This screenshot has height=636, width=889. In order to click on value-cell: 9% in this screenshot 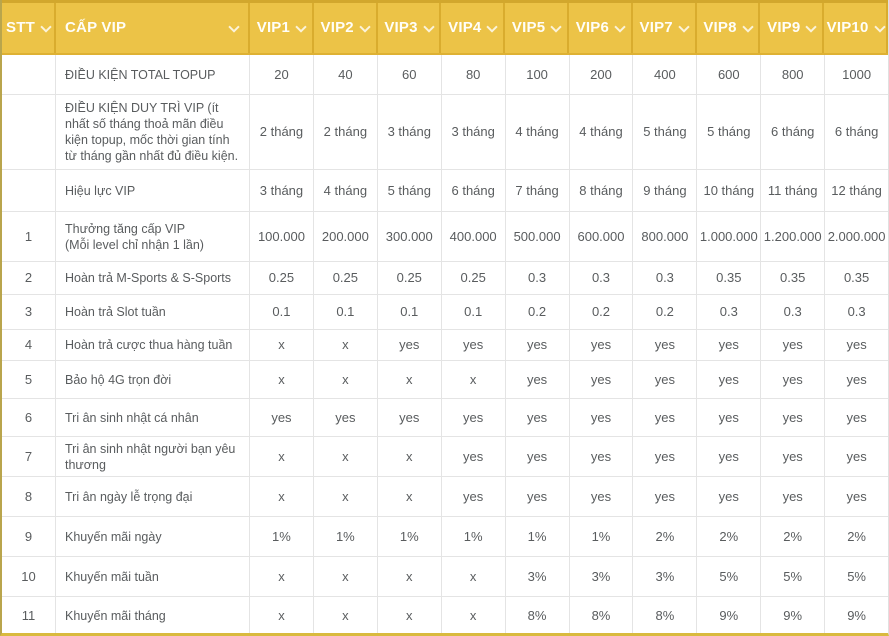, I will do `click(856, 615)`.